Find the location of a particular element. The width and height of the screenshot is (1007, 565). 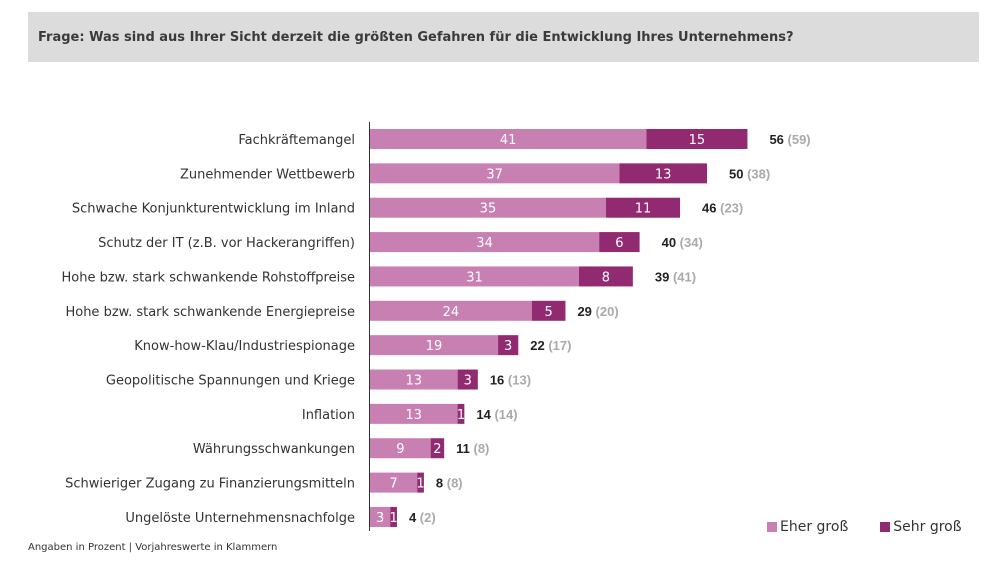

total-label: 40 (34) is located at coordinates (682, 242).